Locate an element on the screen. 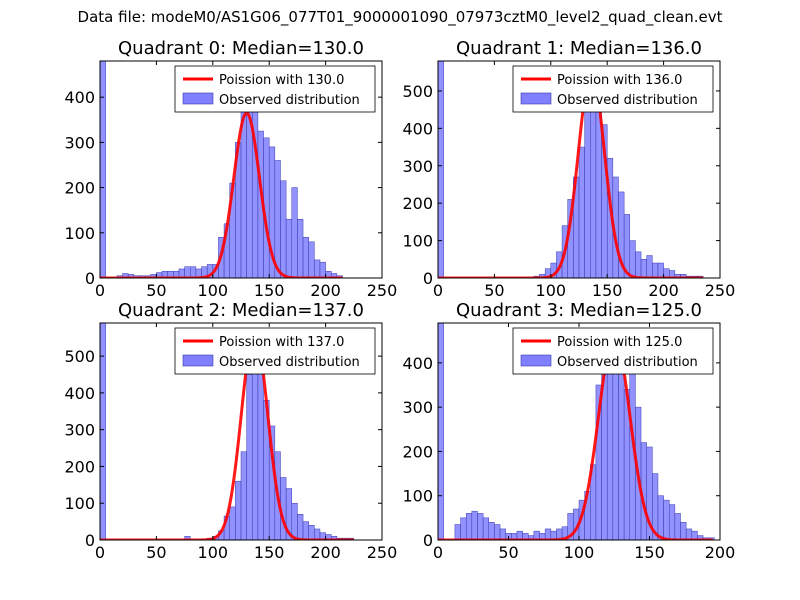  subplot-title: Quadrant 0: Median=130.0 is located at coordinates (241, 48).